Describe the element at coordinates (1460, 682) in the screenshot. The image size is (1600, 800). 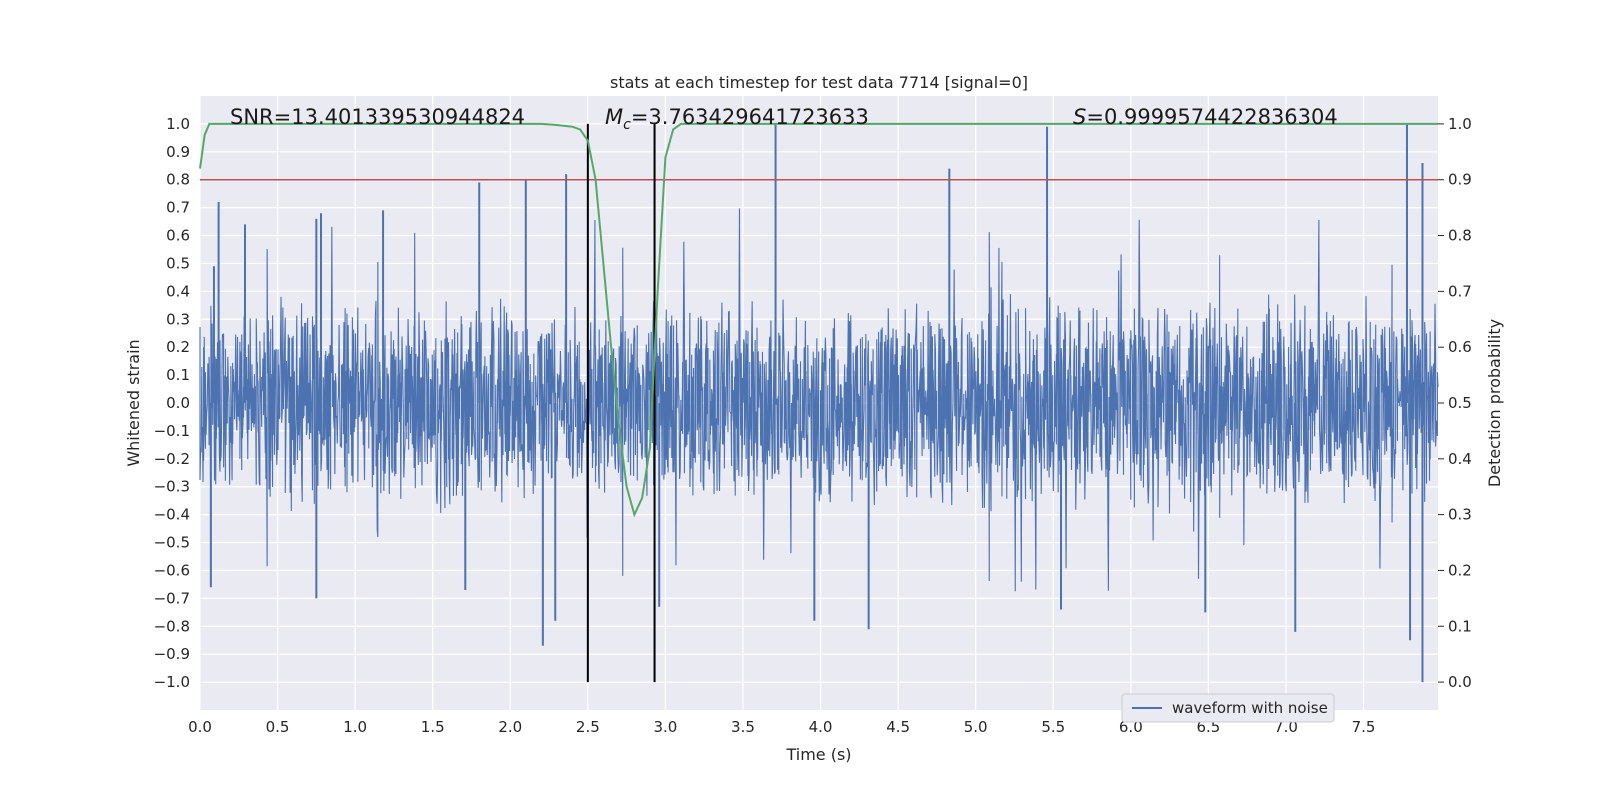
I see `y-right-tick-label: 0.0` at that location.